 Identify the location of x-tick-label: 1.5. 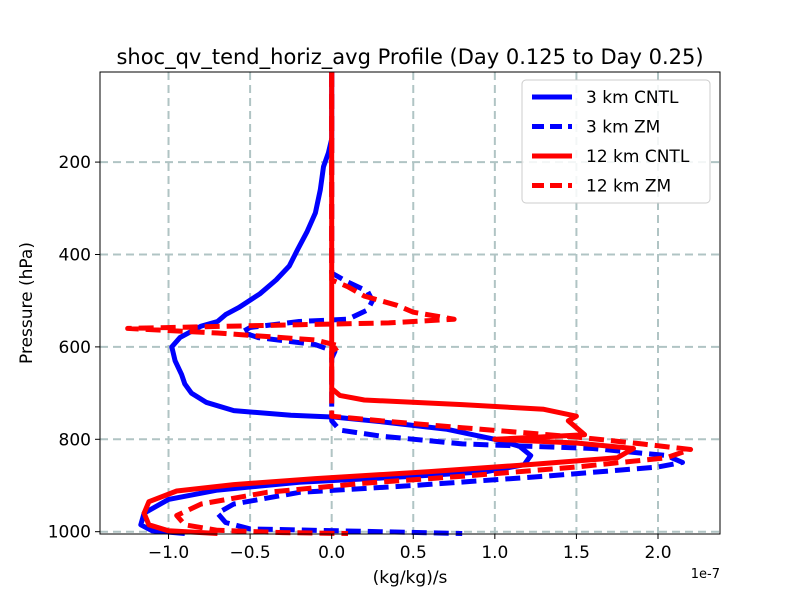
(576, 553).